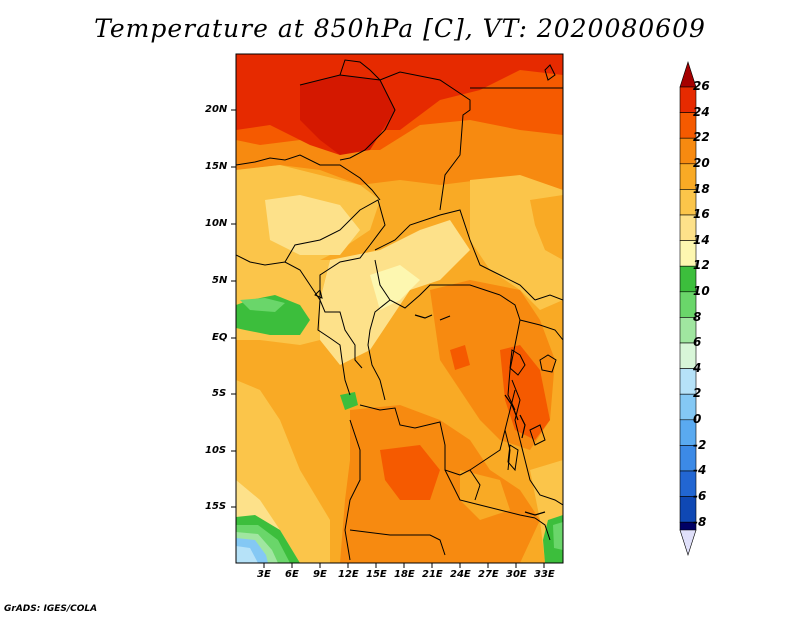 Image resolution: width=800 pixels, height=618 pixels. What do you see at coordinates (701, 214) in the screenshot?
I see `colorbar-label: 16` at bounding box center [701, 214].